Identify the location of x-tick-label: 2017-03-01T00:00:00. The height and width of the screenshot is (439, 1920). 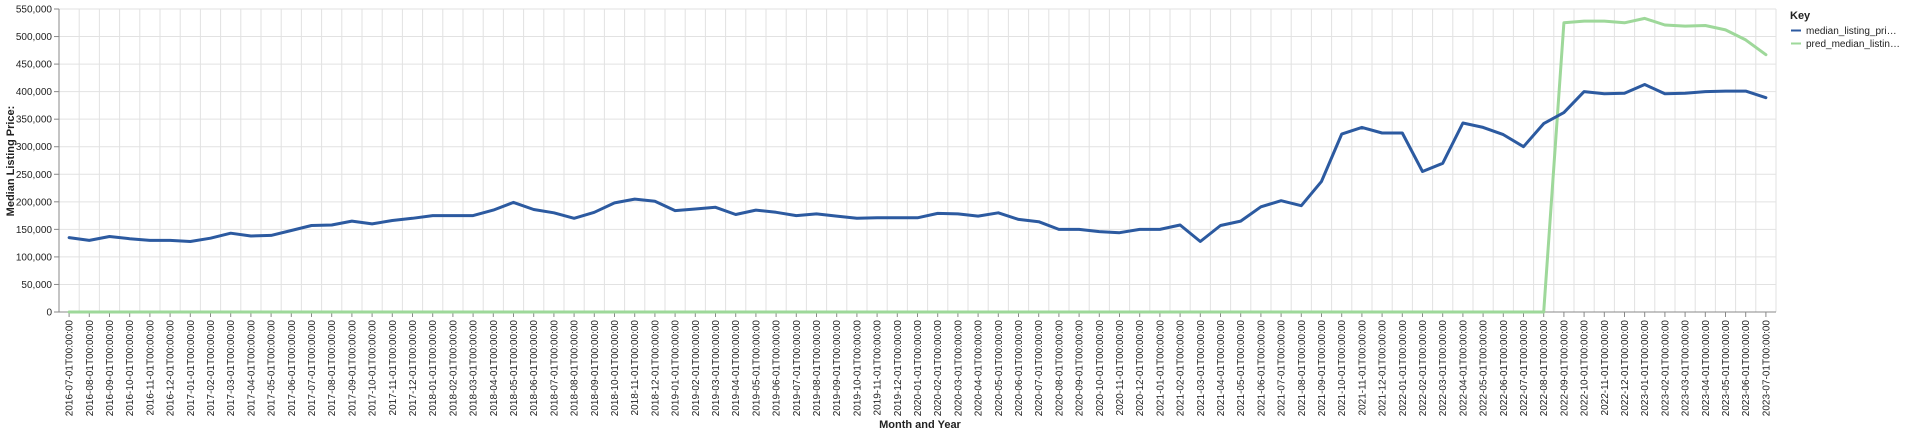
(231, 368).